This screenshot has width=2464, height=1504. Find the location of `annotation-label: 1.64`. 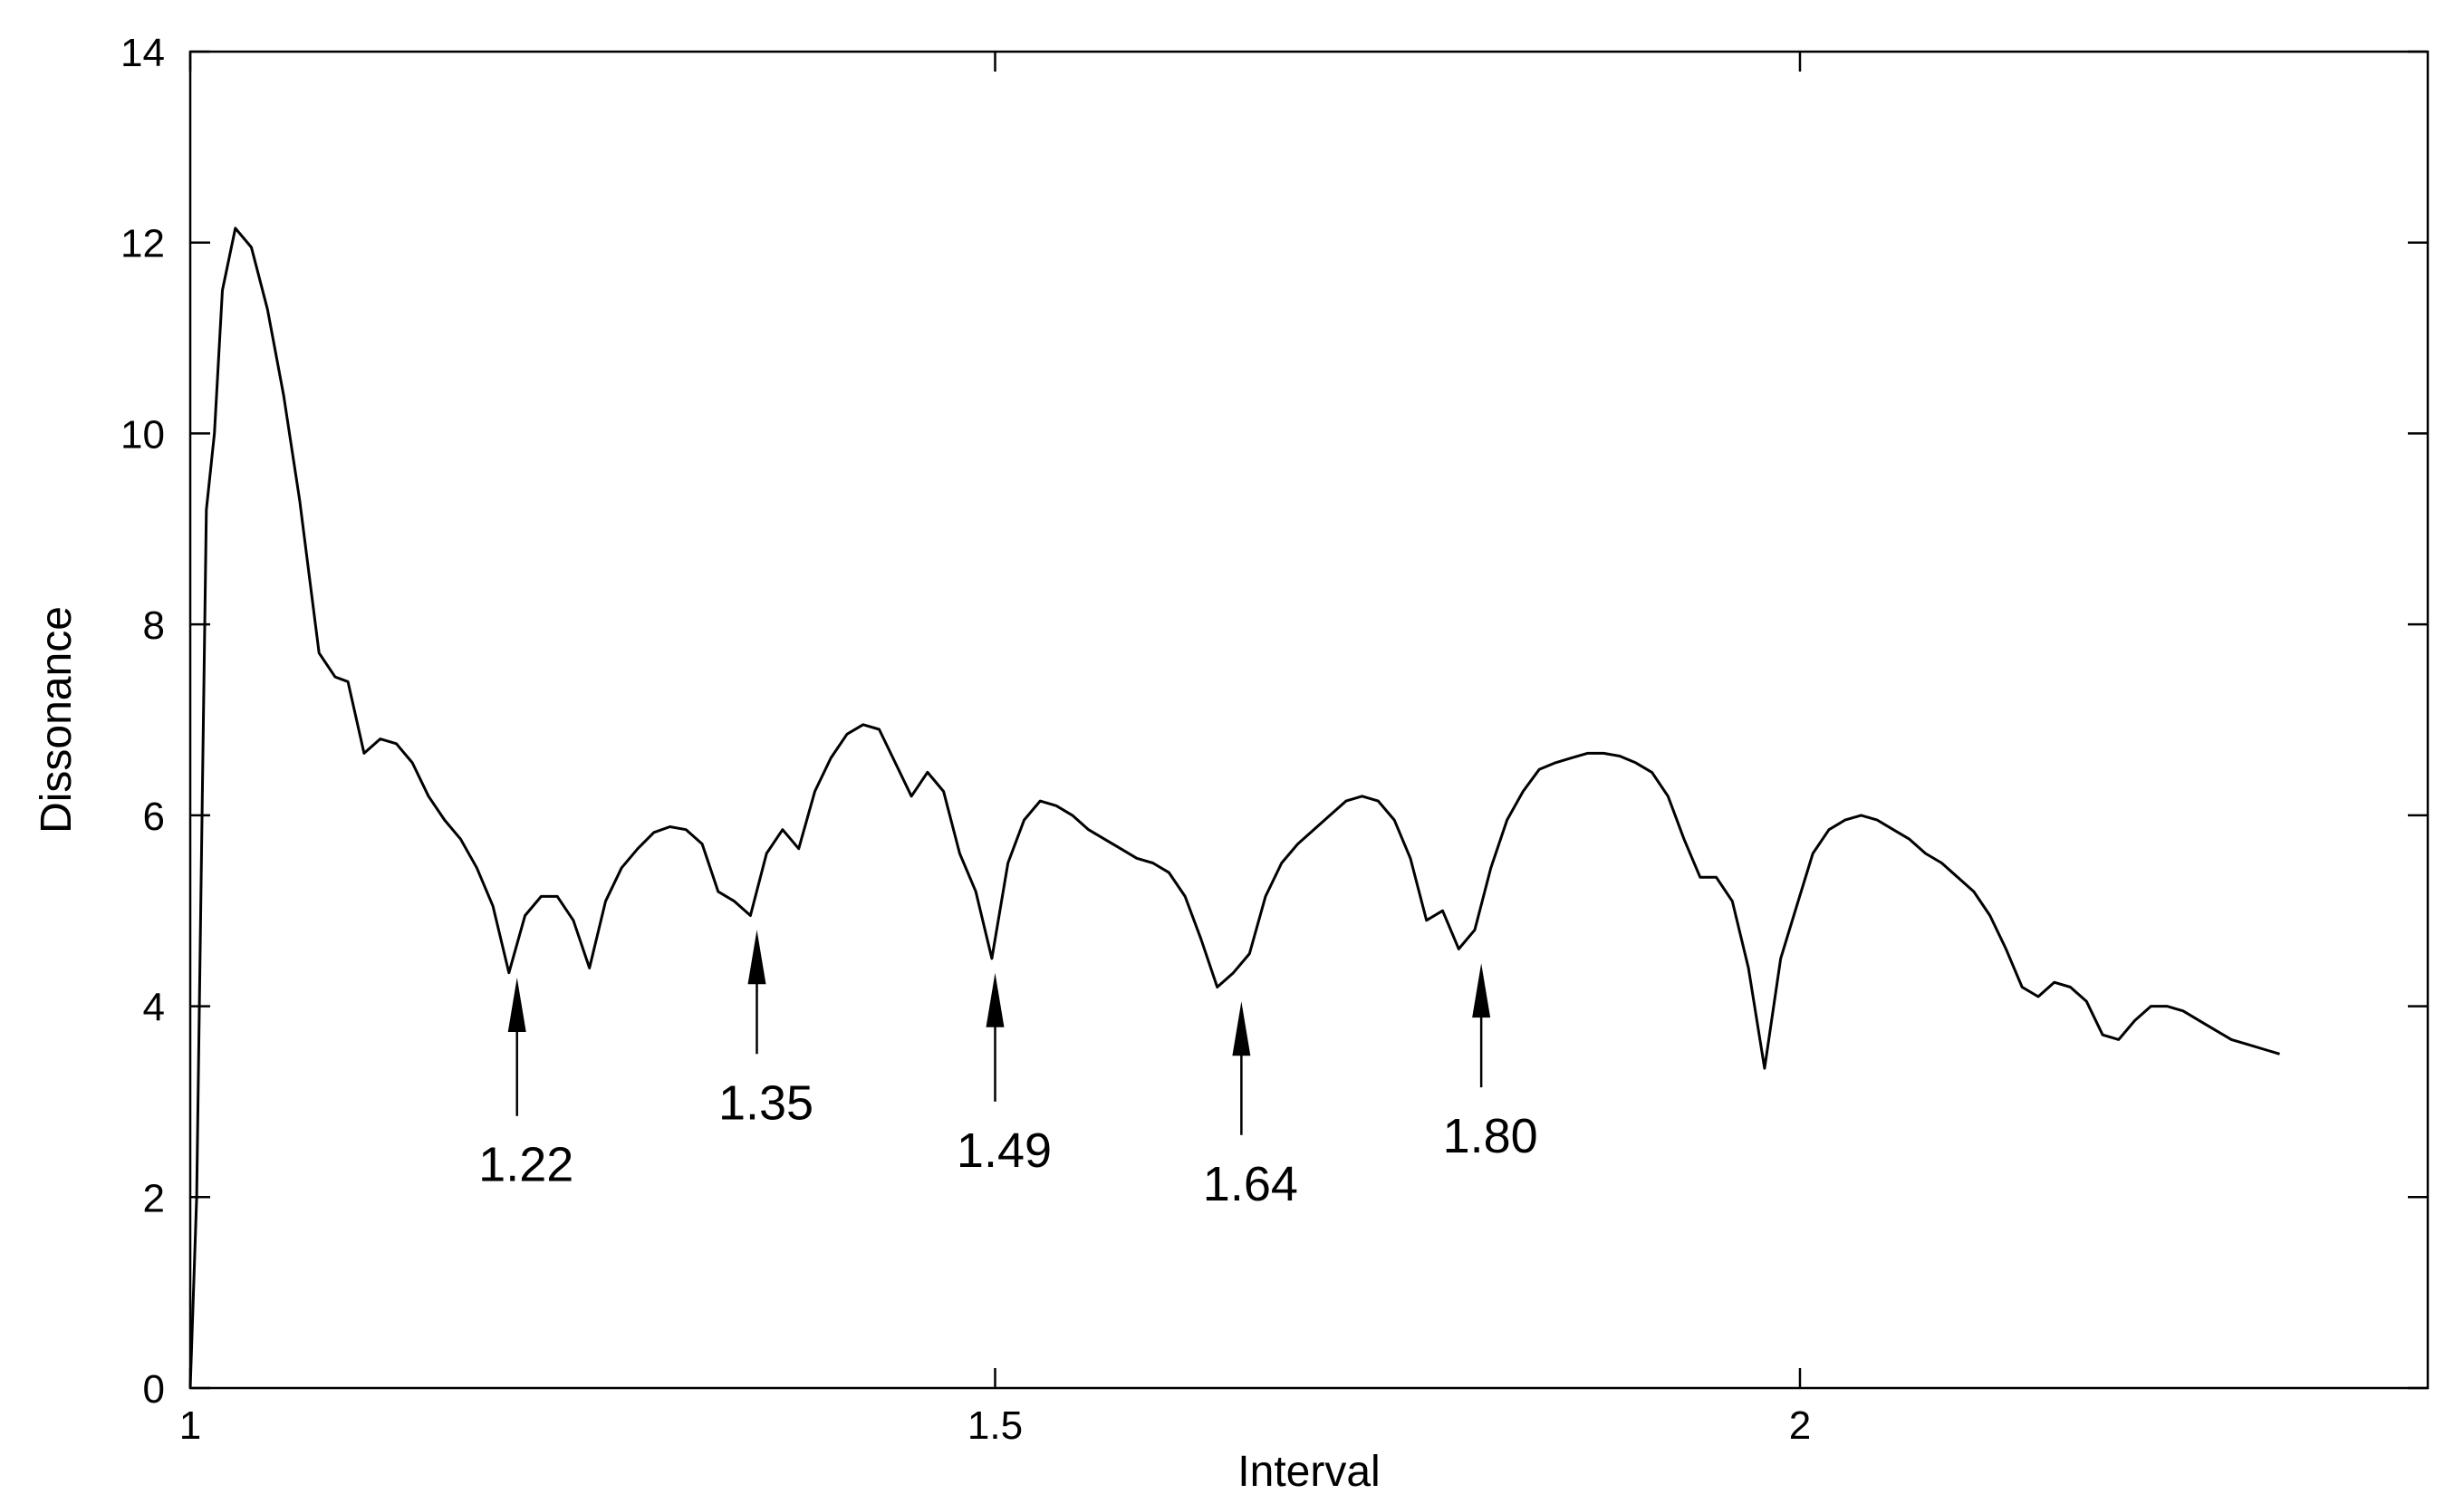

annotation-label: 1.64 is located at coordinates (1250, 1184).